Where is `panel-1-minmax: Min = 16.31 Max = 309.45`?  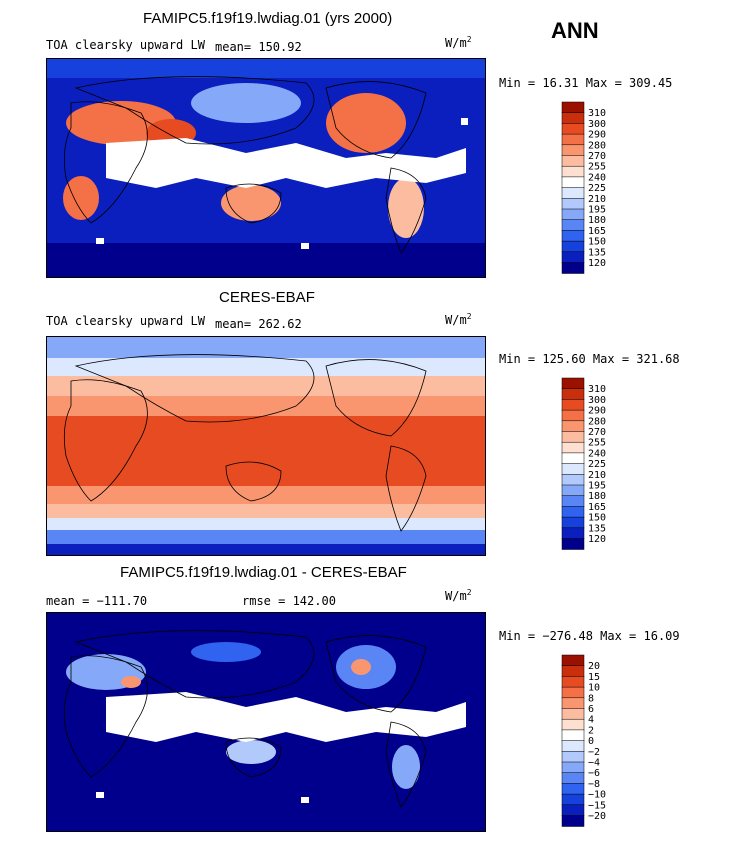 panel-1-minmax: Min = 16.31 Max = 309.45 is located at coordinates (586, 83).